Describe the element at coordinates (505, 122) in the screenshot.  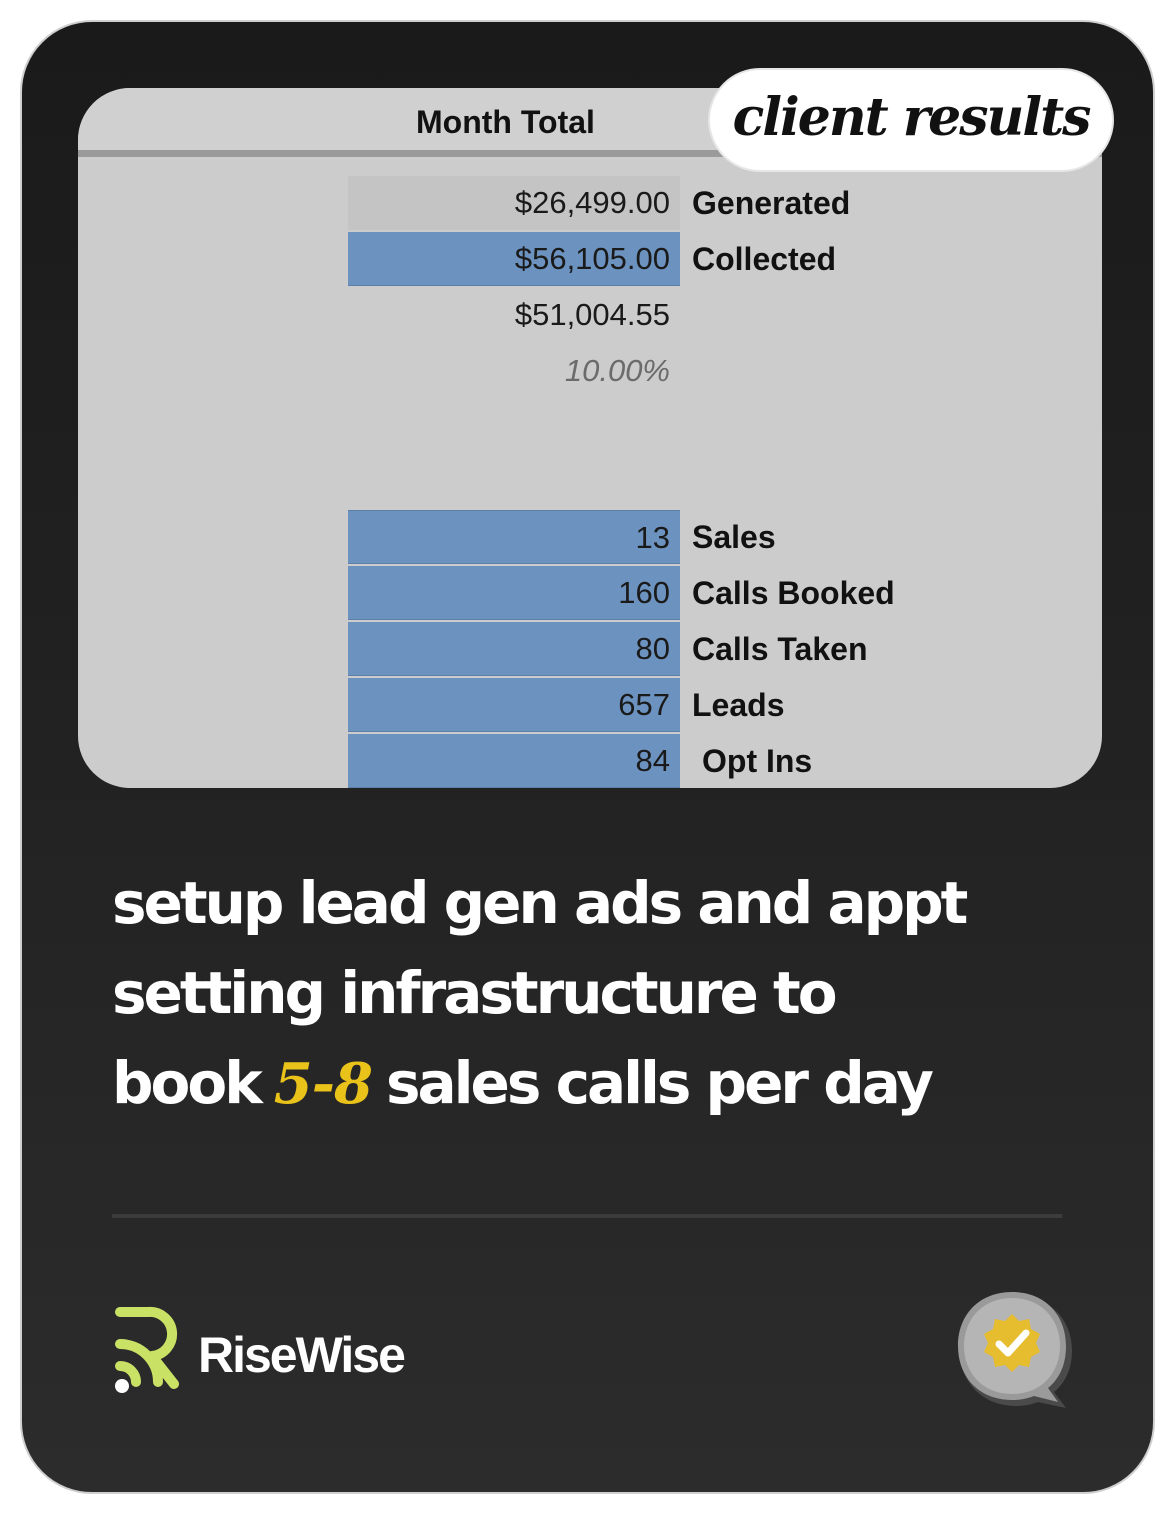
I see `month-total-header: Month Total` at that location.